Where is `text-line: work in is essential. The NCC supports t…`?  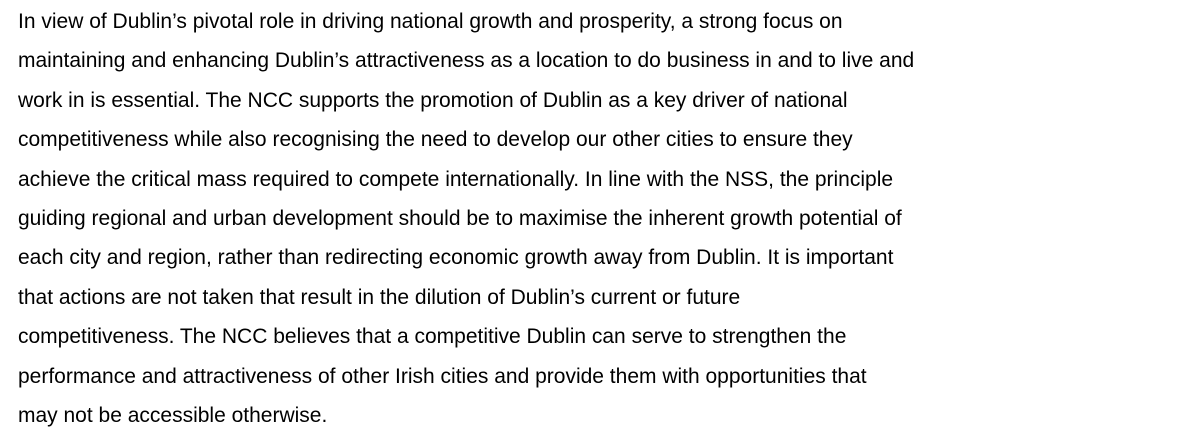 text-line: work in is essential. The NCC supports t… is located at coordinates (433, 100).